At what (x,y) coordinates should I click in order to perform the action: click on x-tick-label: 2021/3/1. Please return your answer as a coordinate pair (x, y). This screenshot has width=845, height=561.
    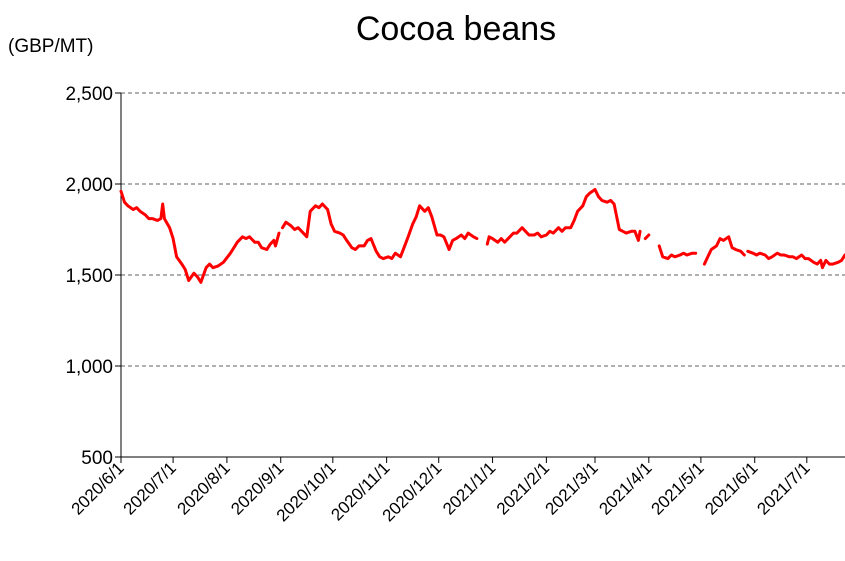
    Looking at the image, I should click on (572, 488).